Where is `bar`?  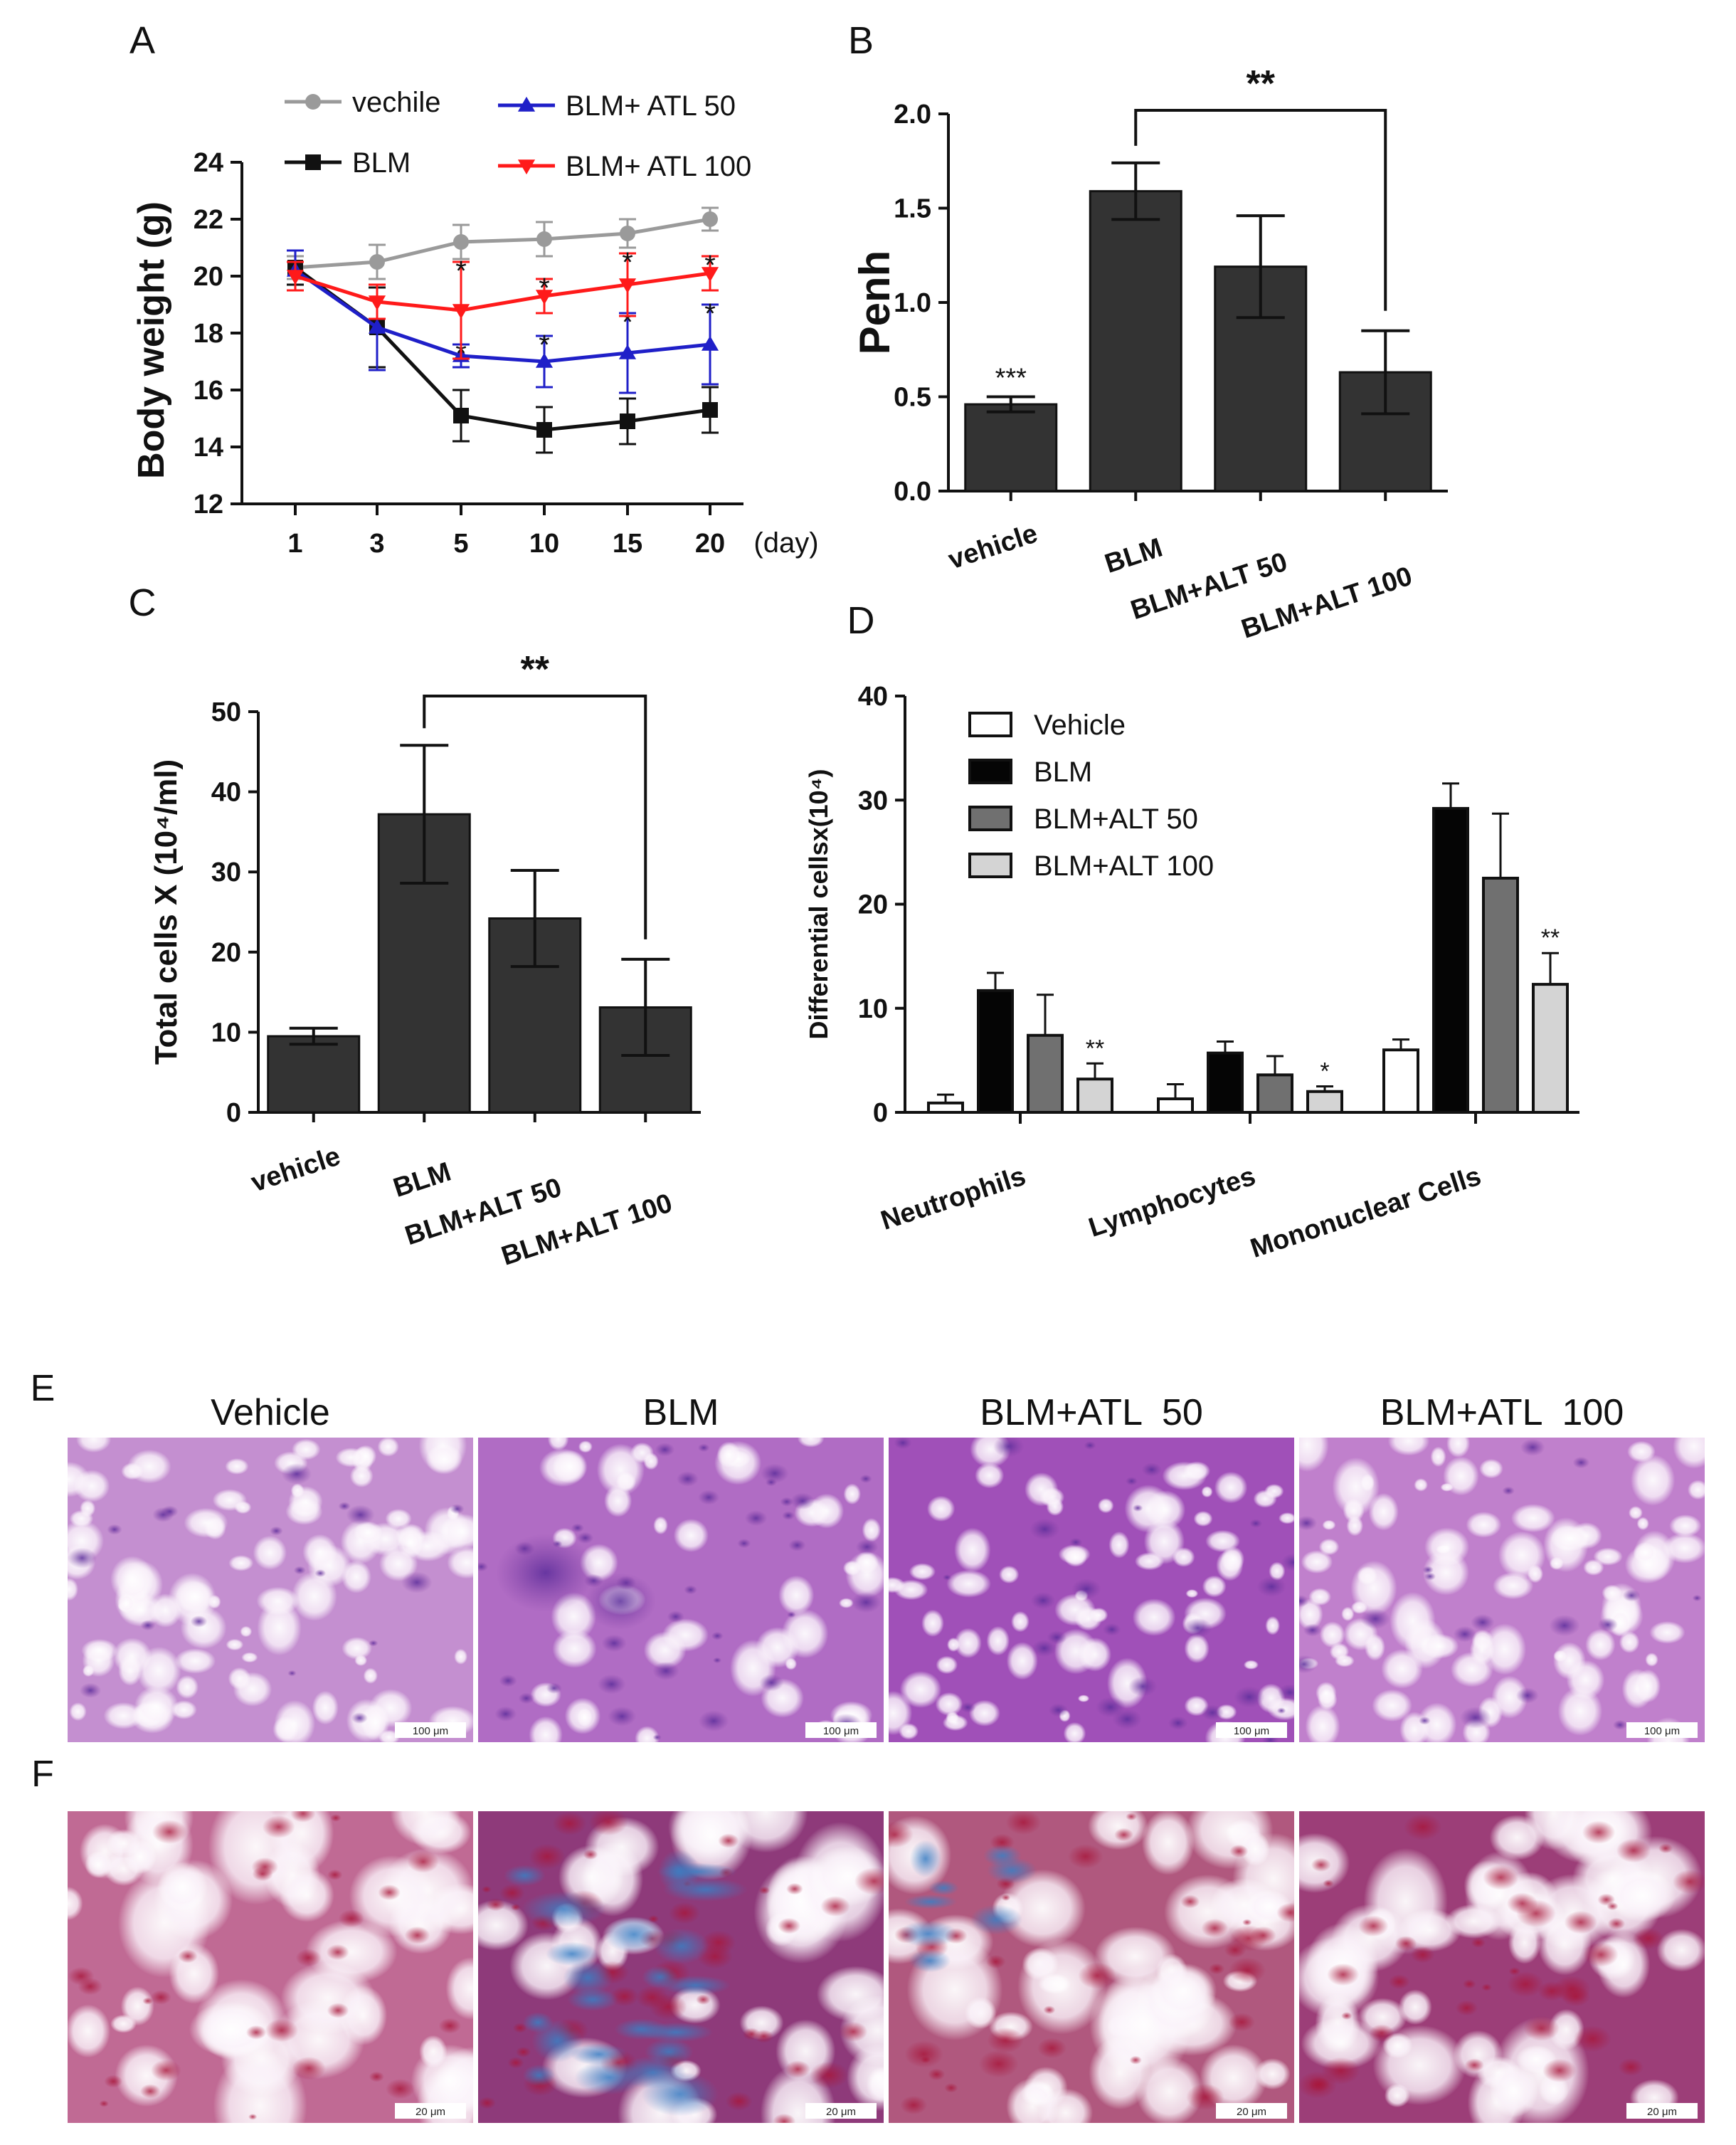 bar is located at coordinates (1274, 1093).